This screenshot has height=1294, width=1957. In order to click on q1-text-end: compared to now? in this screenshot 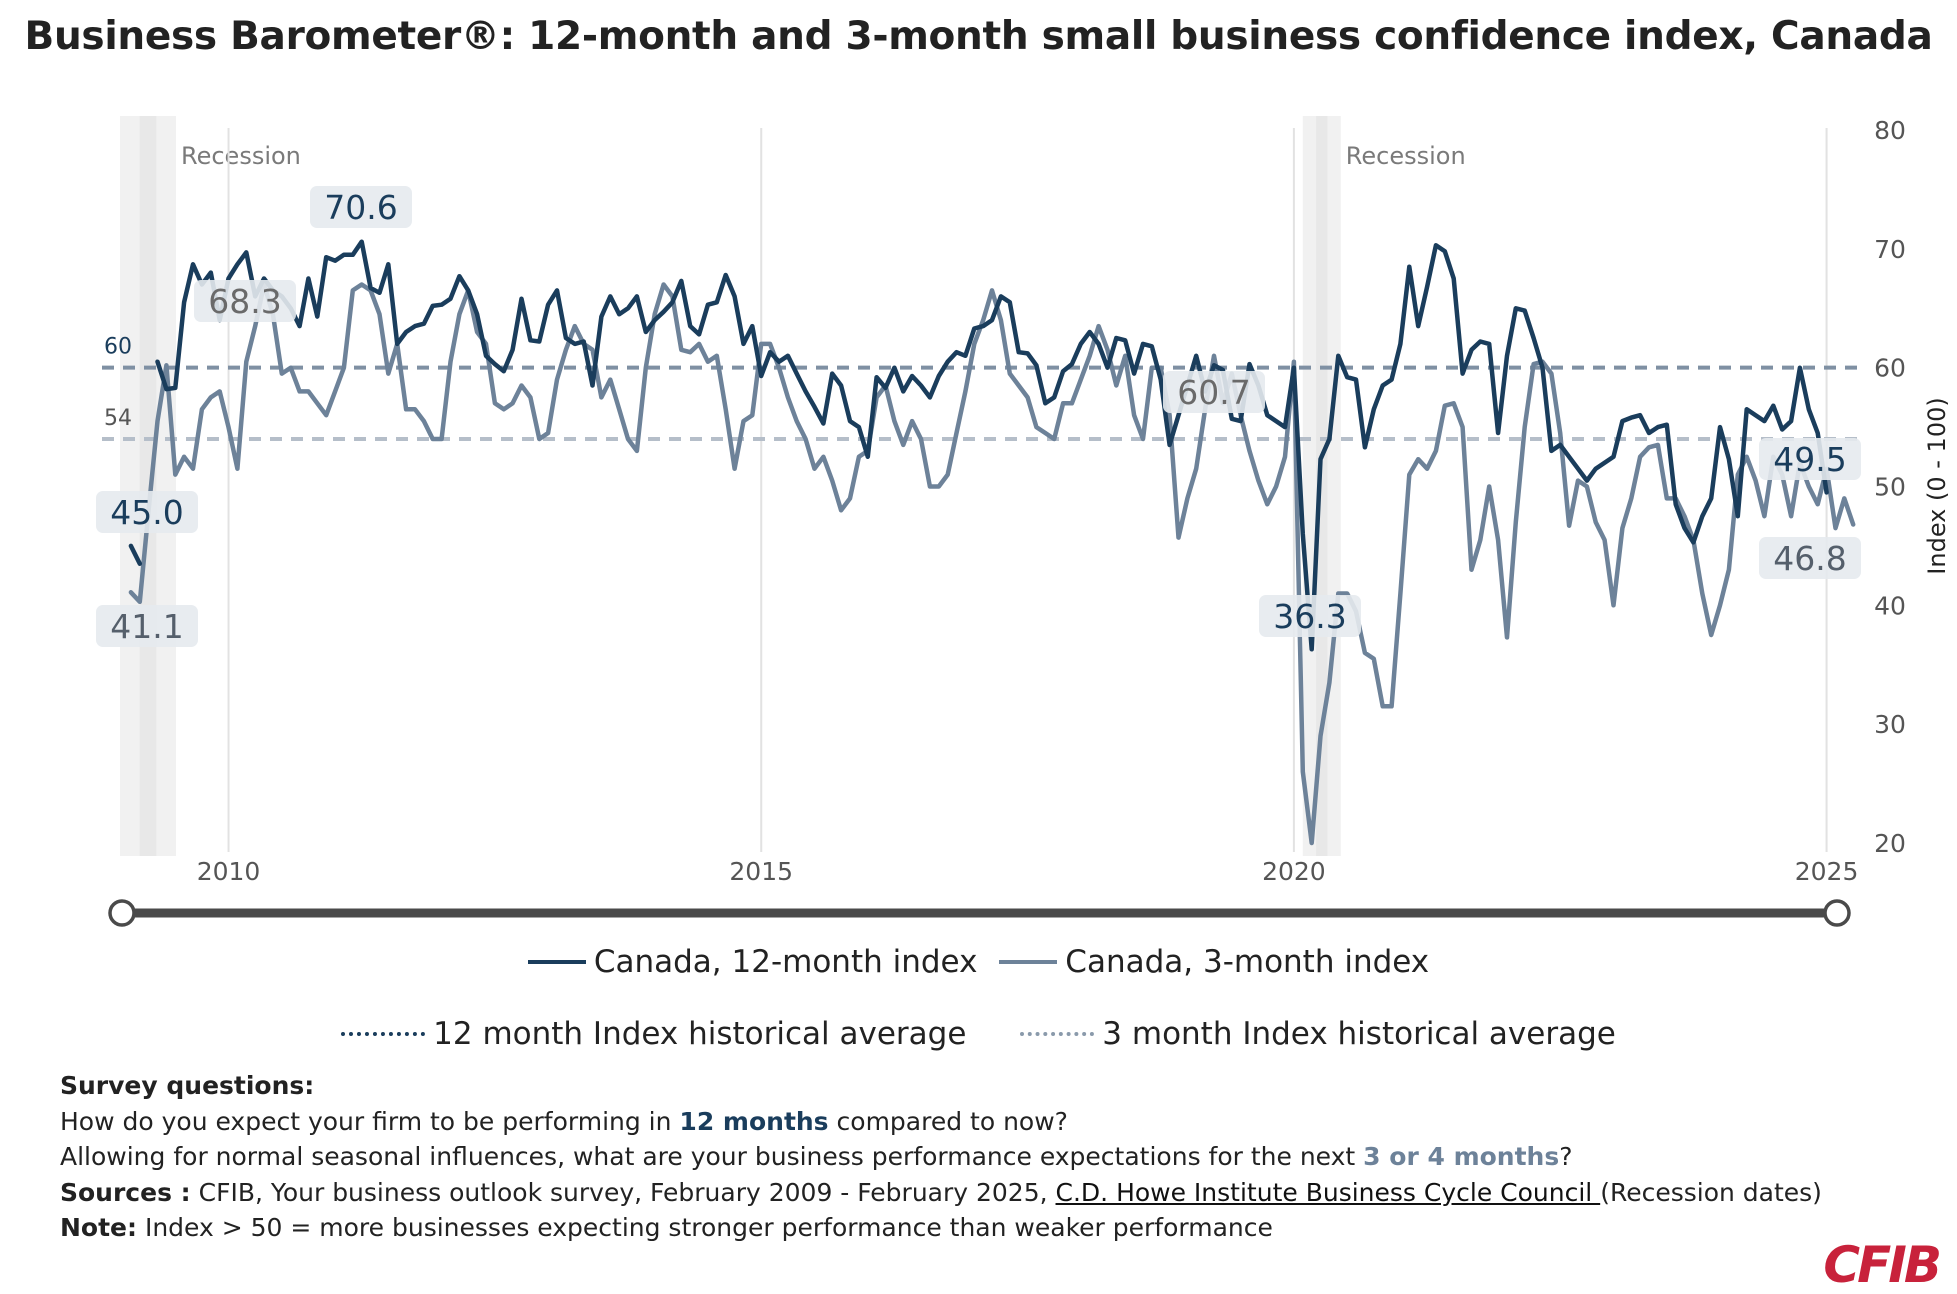, I will do `click(948, 1121)`.